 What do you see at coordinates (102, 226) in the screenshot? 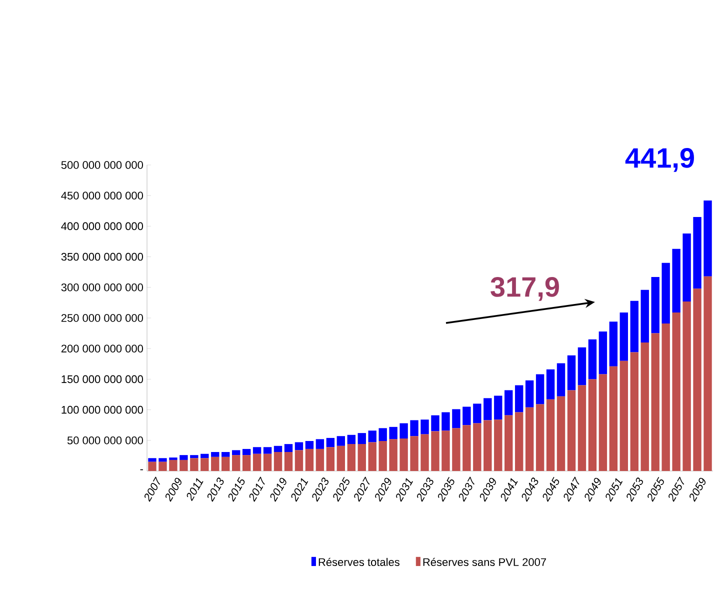
I see `y-tick-label: 400 000 000 000` at bounding box center [102, 226].